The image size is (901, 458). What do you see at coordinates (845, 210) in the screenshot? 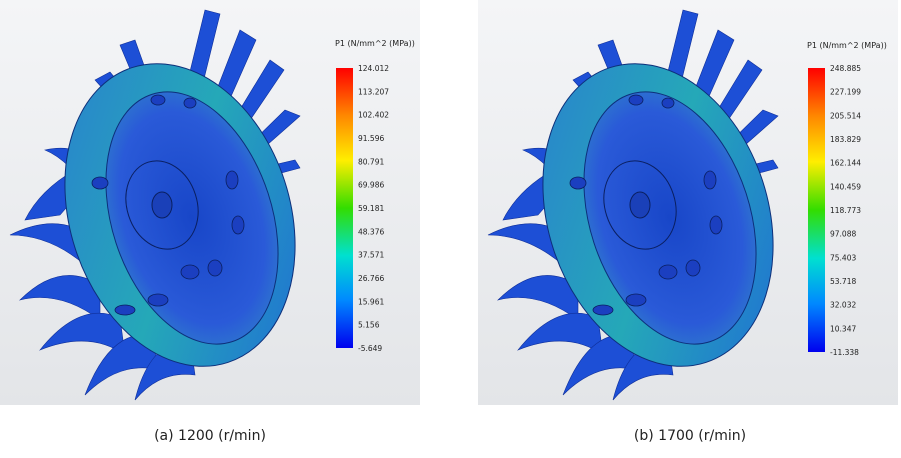
I see `legend-tick-label: 118.773` at bounding box center [845, 210].